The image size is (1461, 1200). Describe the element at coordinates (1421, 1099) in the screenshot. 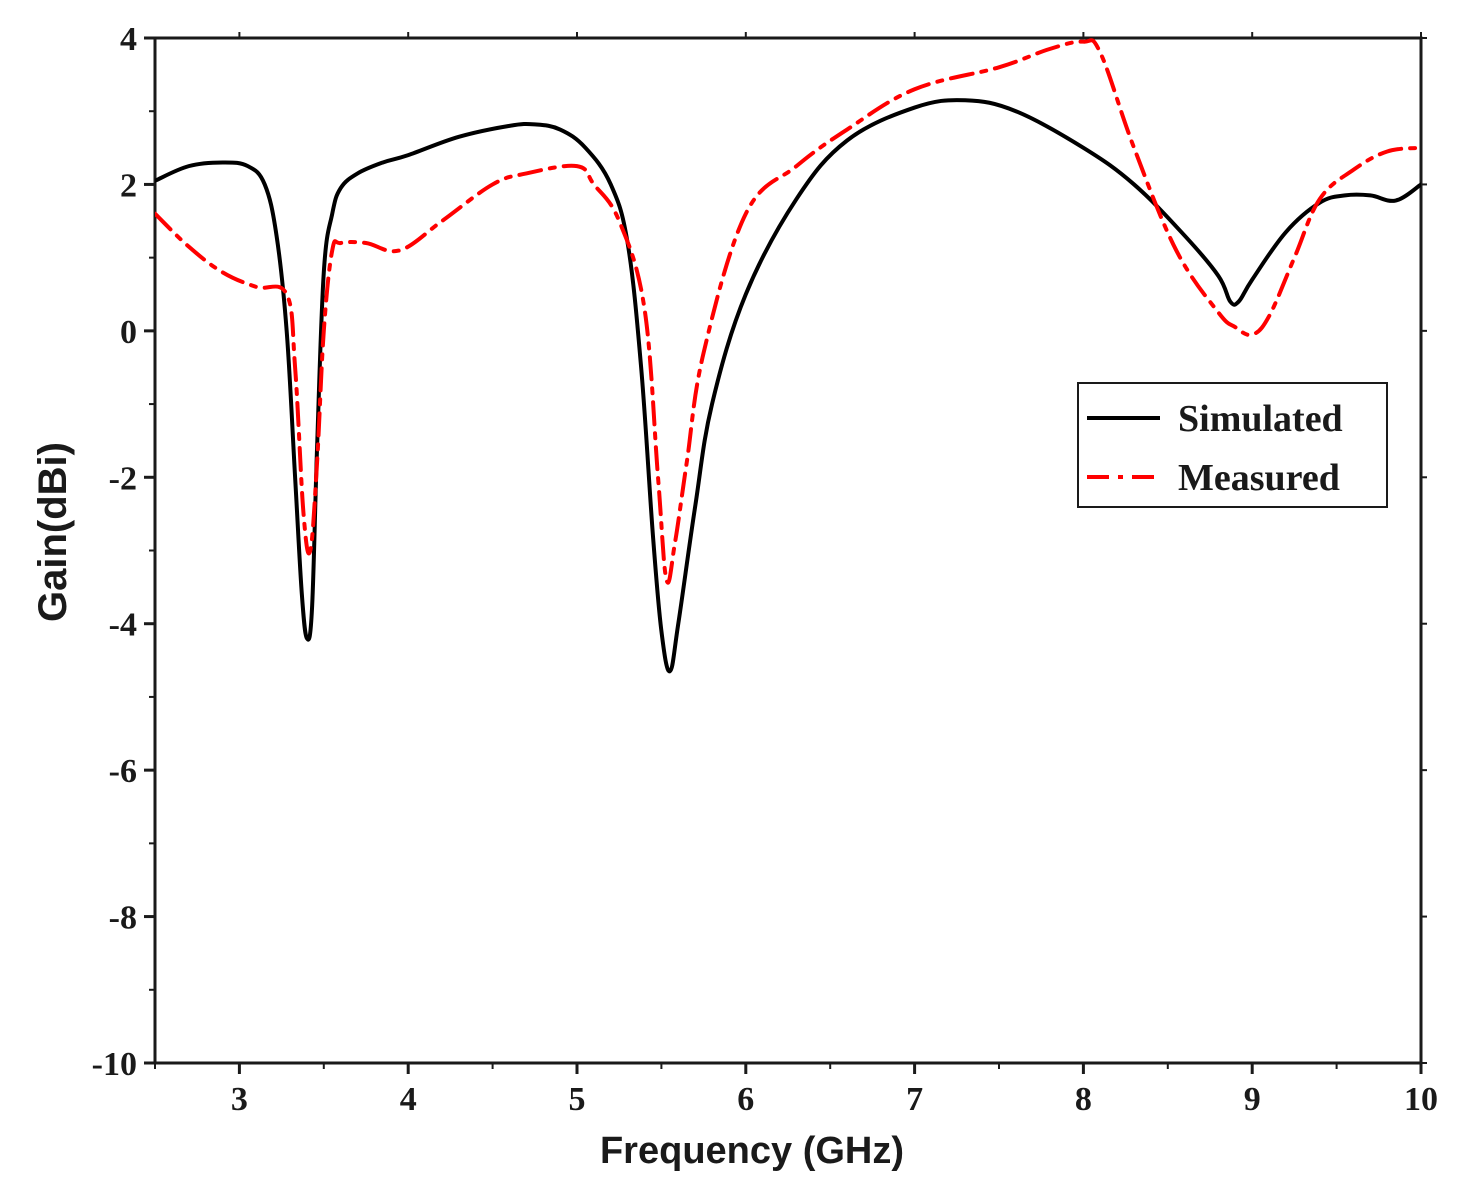

I see `x-tick-label: 10` at that location.